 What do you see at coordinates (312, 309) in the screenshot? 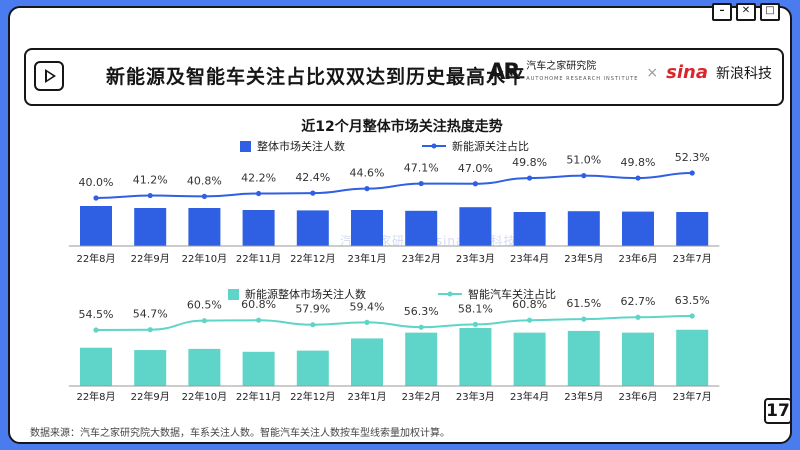
I see `bottom-data-label: 57.9%` at bounding box center [312, 309].